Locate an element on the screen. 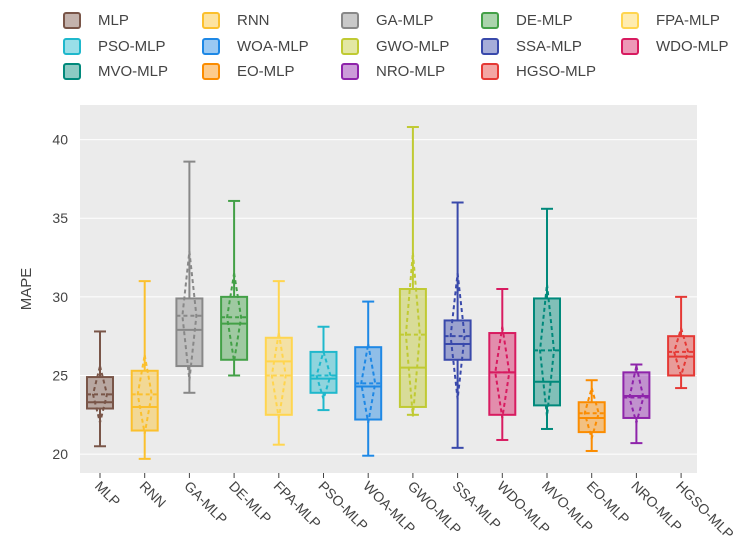  legend-label: EO-MLP is located at coordinates (266, 71).